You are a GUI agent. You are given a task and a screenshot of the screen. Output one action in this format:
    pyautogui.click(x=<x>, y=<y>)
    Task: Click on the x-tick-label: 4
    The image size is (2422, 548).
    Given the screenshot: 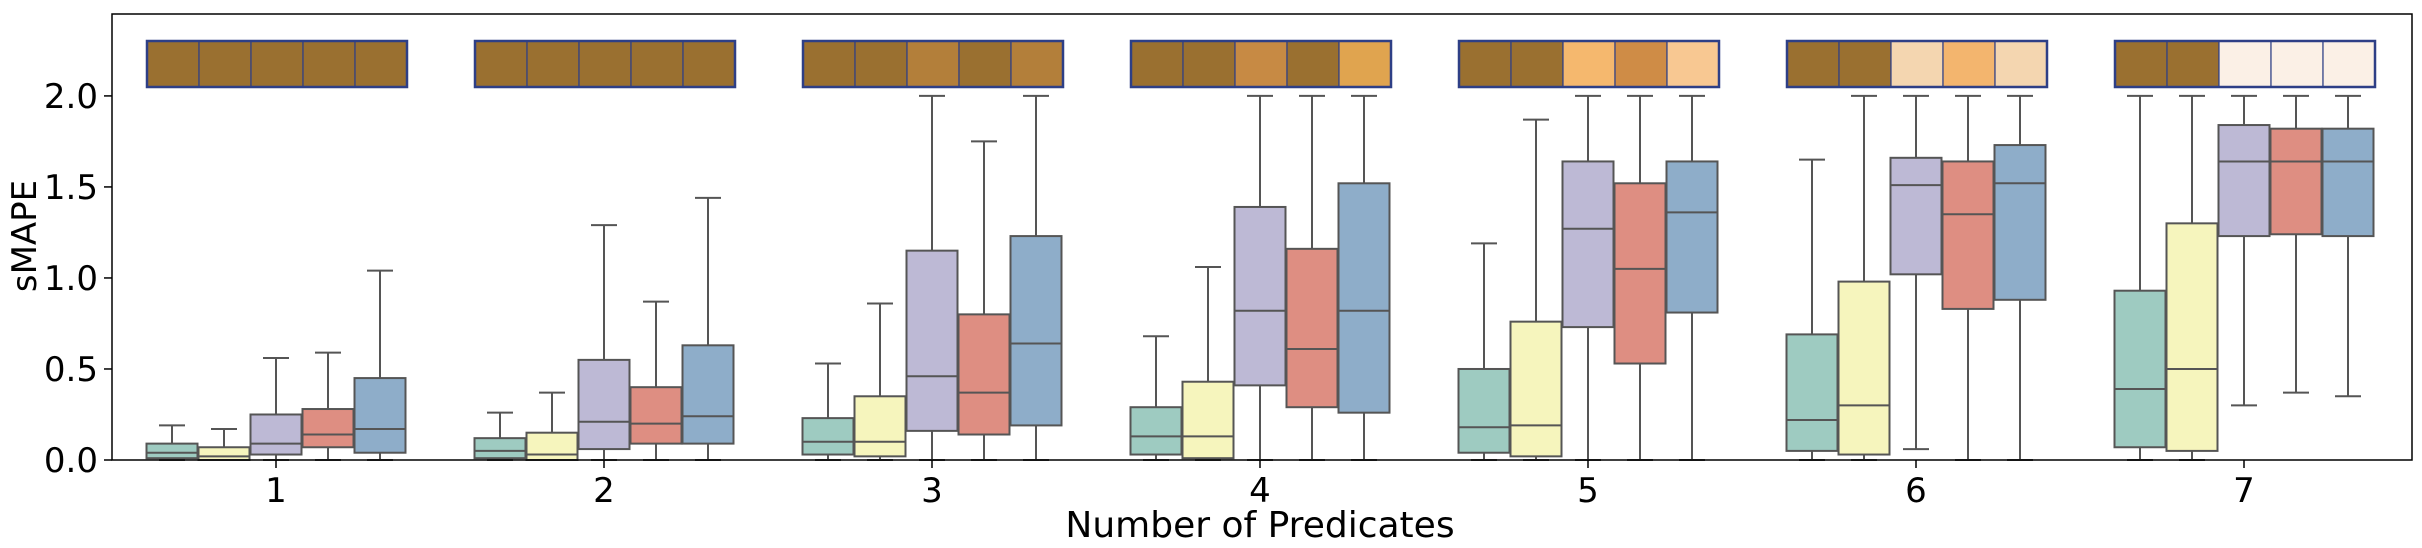 What is the action you would take?
    pyautogui.click(x=1260, y=491)
    